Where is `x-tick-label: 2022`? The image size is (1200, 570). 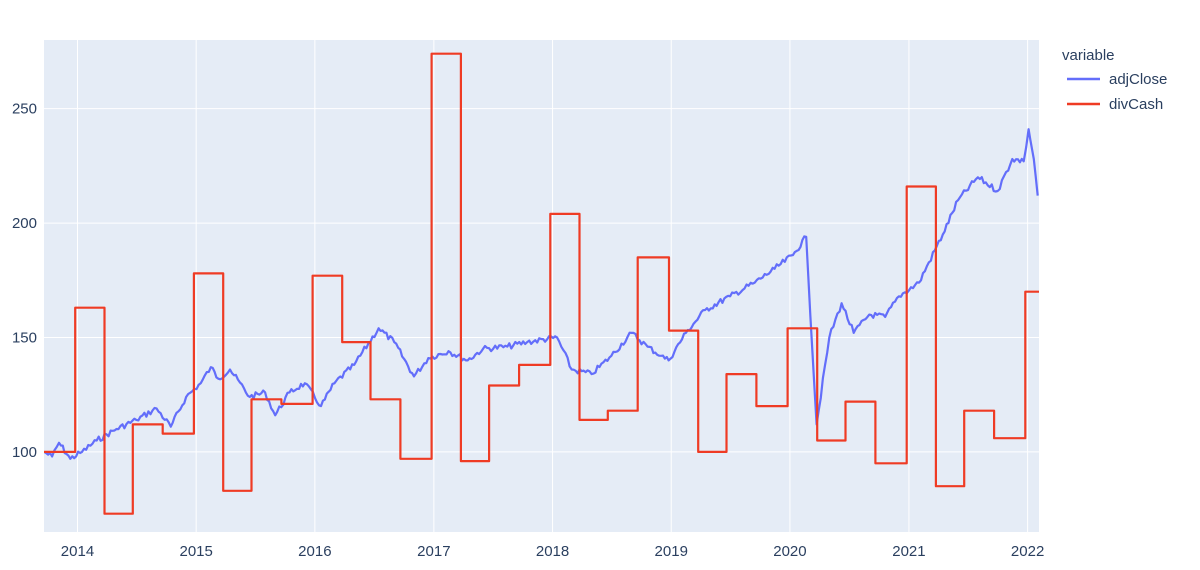 x-tick-label: 2022 is located at coordinates (1027, 551).